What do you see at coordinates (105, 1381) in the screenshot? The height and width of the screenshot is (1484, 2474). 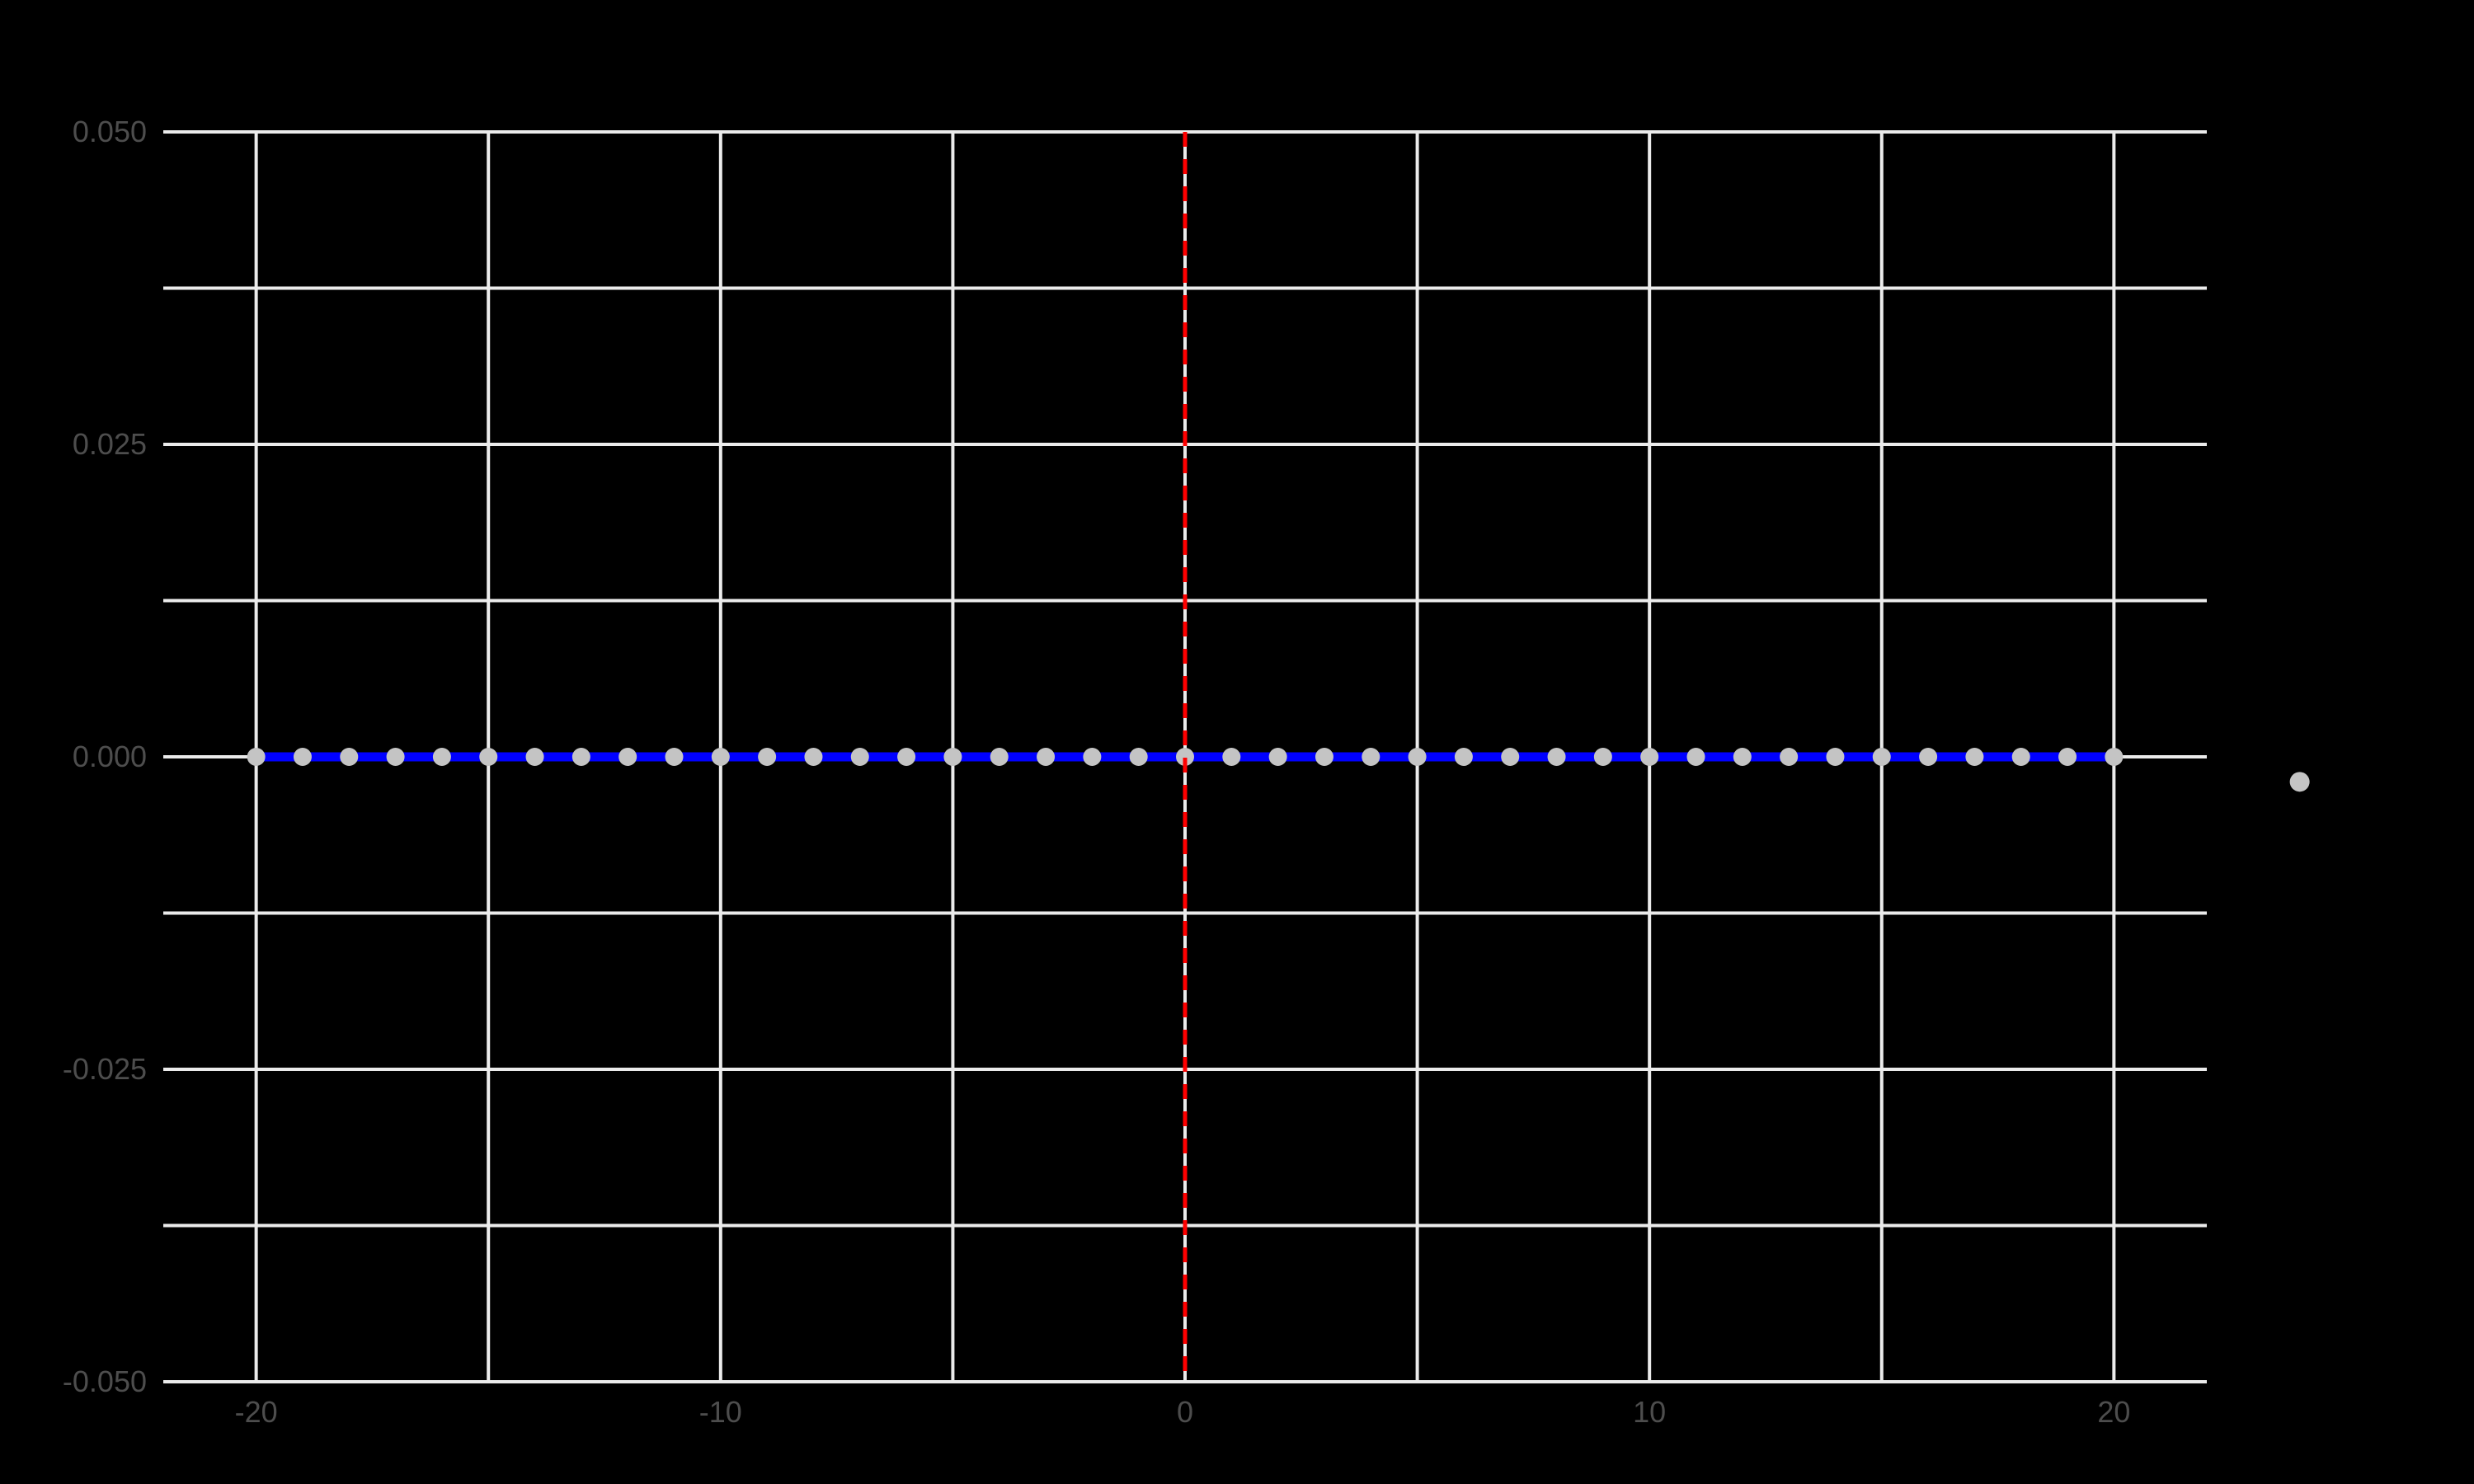 I see `y-tick-label: -0.050` at bounding box center [105, 1381].